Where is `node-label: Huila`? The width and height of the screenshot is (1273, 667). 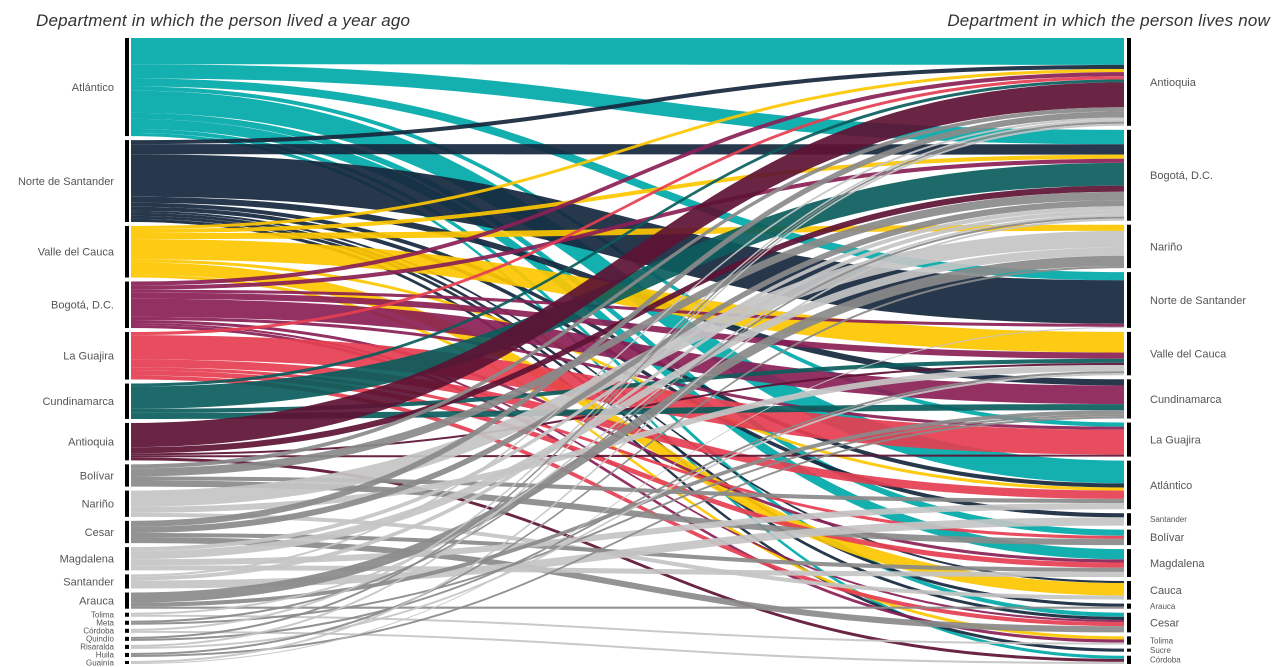 node-label: Huila is located at coordinates (105, 655).